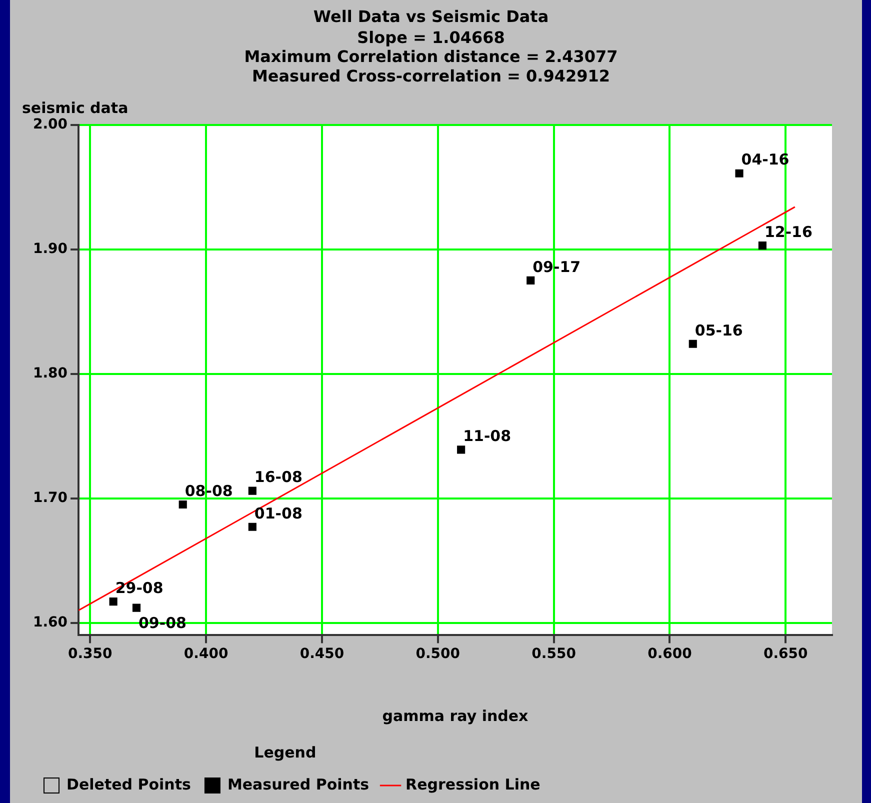 This screenshot has width=871, height=803. What do you see at coordinates (298, 784) in the screenshot?
I see `legend-label: Measured Points` at bounding box center [298, 784].